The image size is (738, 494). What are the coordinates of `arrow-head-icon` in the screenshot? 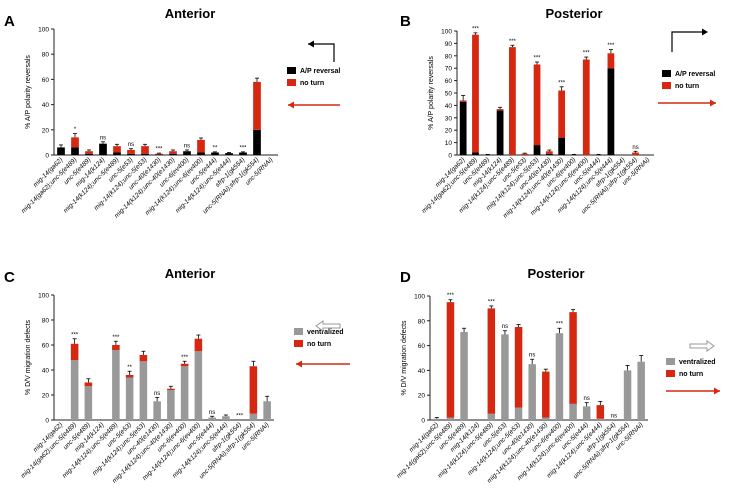 It's located at (713, 103).